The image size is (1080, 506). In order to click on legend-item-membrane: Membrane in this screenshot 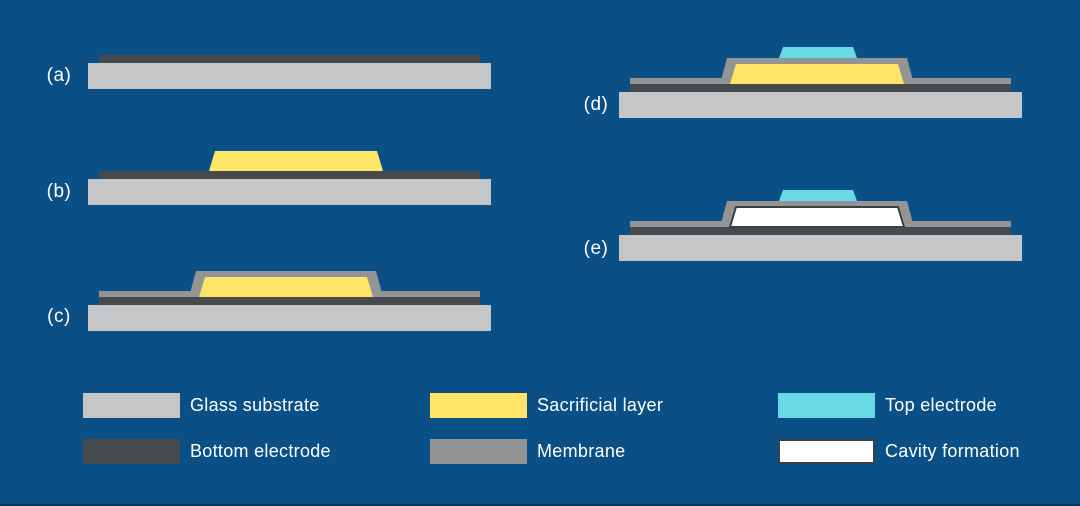, I will do `click(527, 451)`.